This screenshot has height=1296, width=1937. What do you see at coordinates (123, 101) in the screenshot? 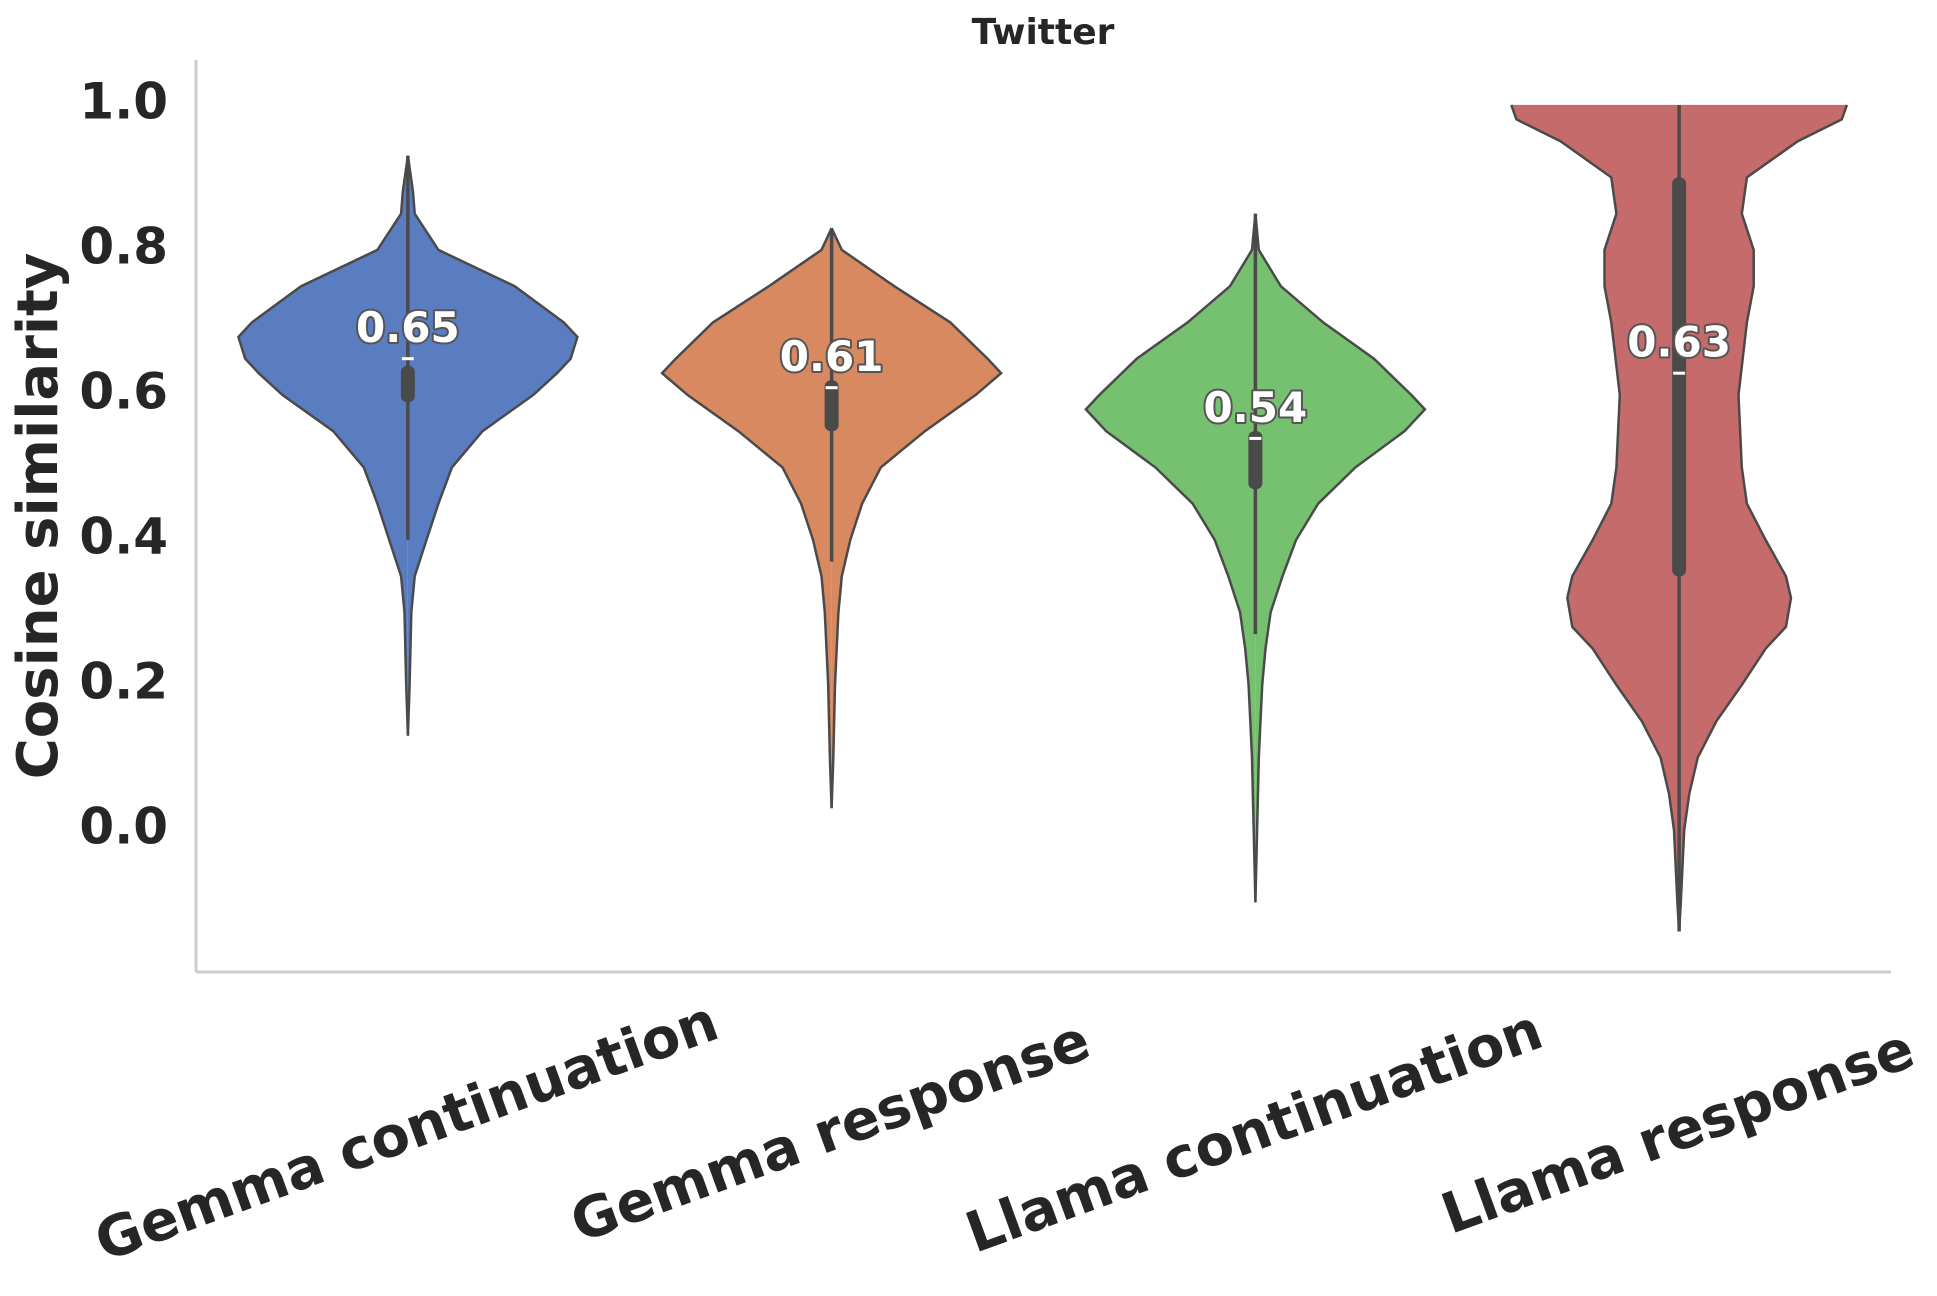
I see `y-tick-label: 1.0` at bounding box center [123, 101].